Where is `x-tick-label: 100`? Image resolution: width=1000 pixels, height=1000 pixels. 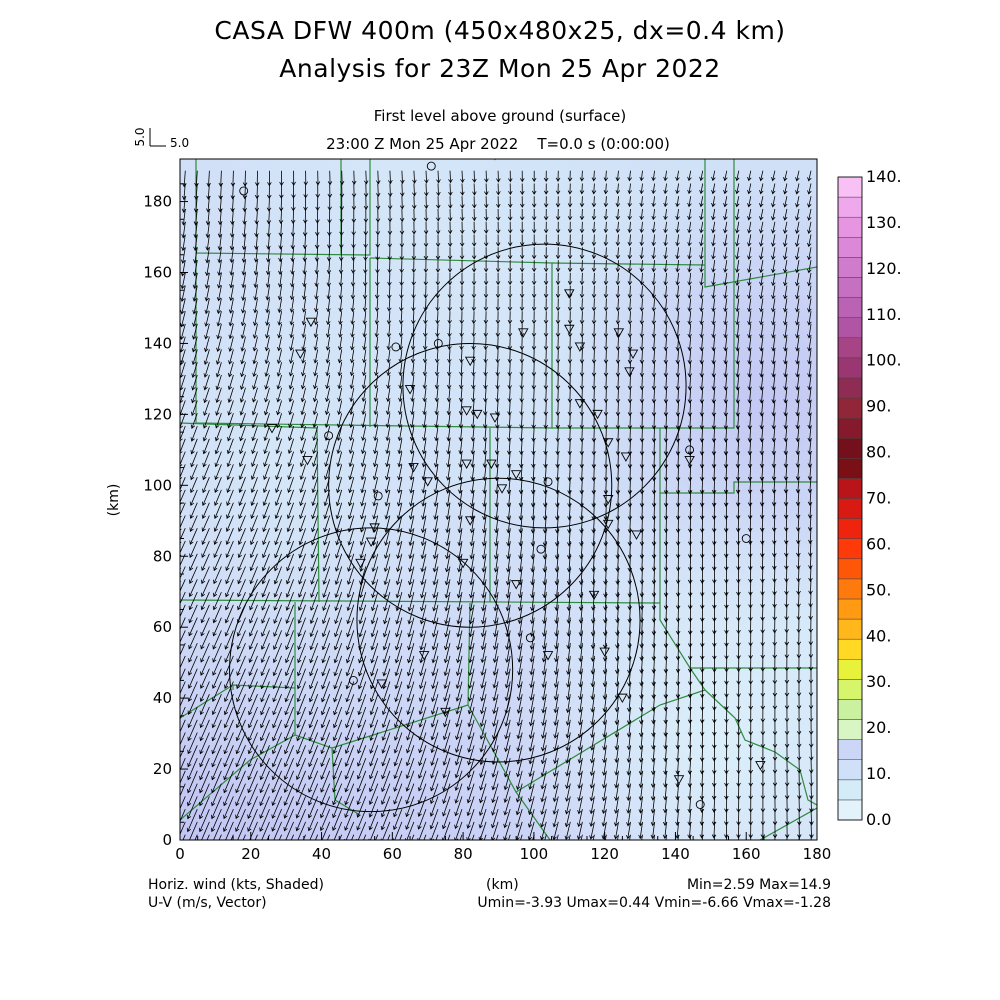
x-tick-label: 100 is located at coordinates (534, 854).